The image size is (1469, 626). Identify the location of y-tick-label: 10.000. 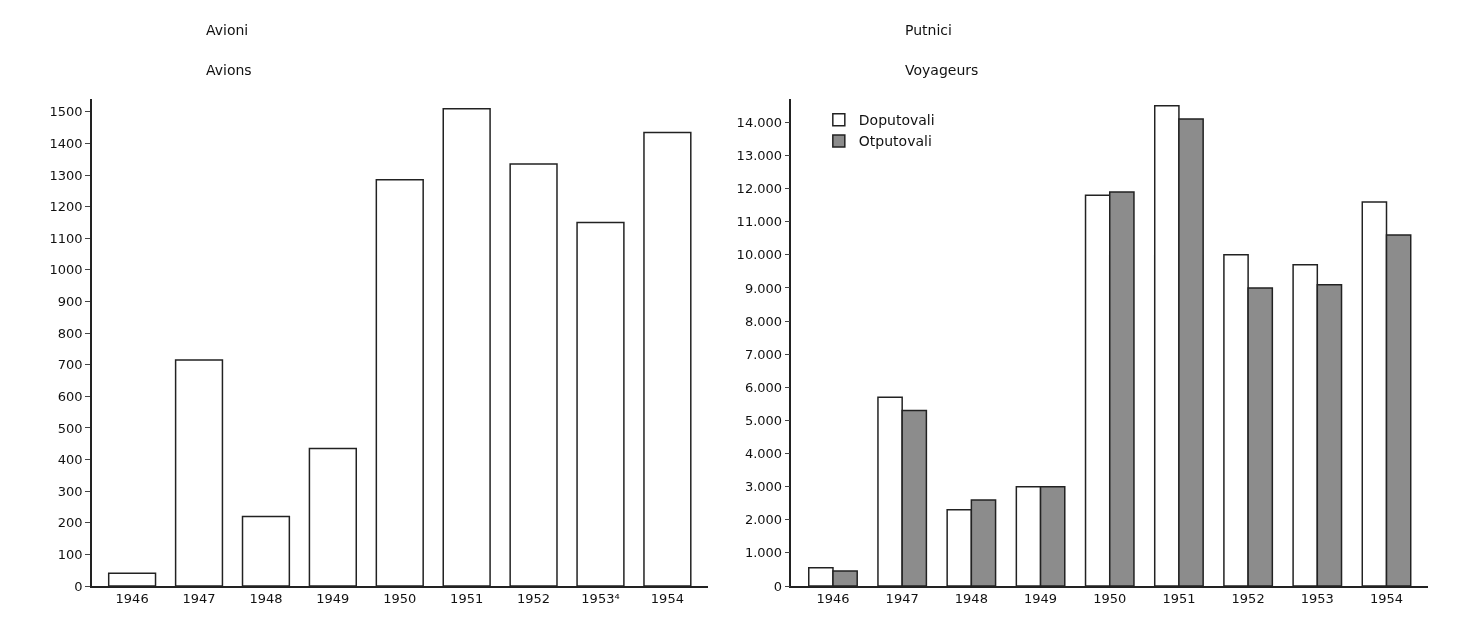
(759, 255).